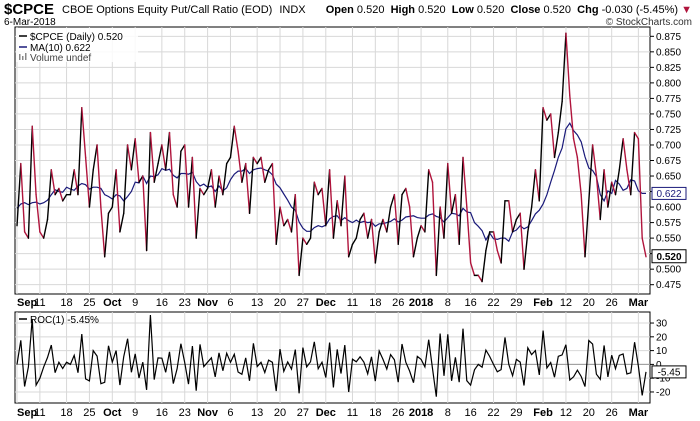 This screenshot has width=700, height=421. Describe the element at coordinates (668, 130) in the screenshot. I see `price-y-tick-label: 0.725` at that location.